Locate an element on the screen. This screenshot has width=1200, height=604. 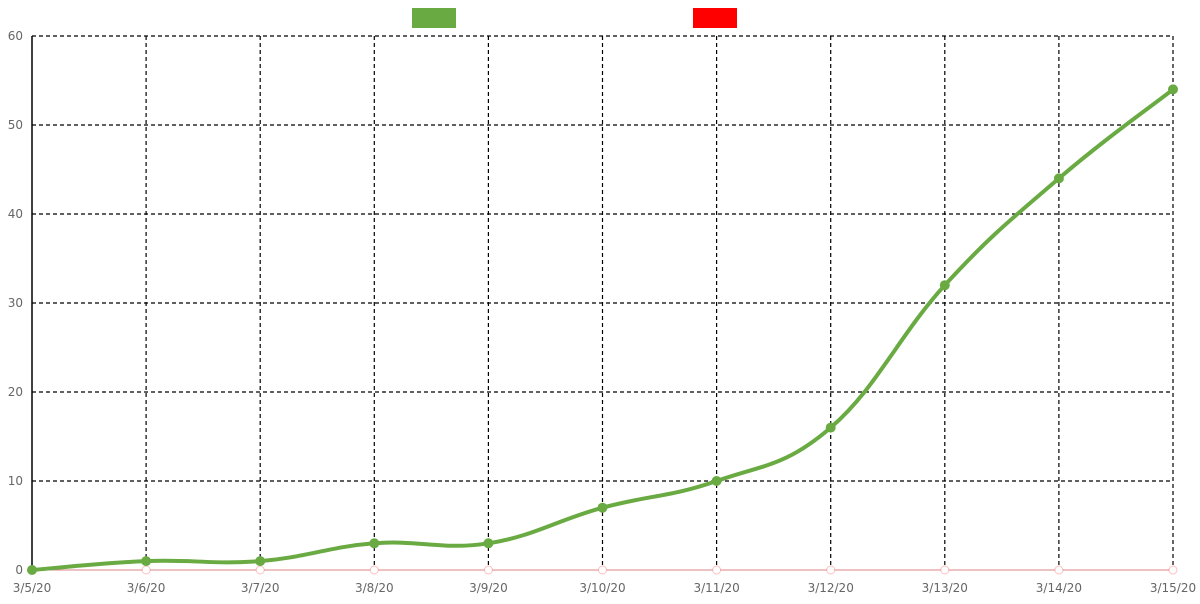
x-tick-label: 3/12/20 is located at coordinates (831, 588).